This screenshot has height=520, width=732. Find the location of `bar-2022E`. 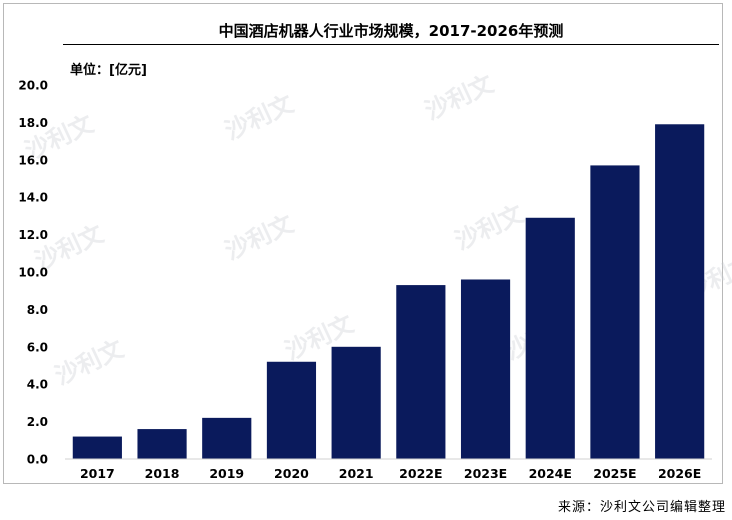

bar-2022E is located at coordinates (421, 372).